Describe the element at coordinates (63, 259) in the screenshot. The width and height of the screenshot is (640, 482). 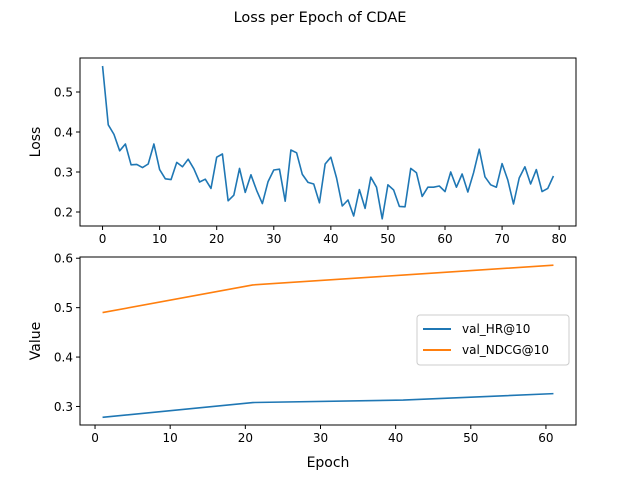
I see `metrics-y-tick-label: 0.6` at that location.